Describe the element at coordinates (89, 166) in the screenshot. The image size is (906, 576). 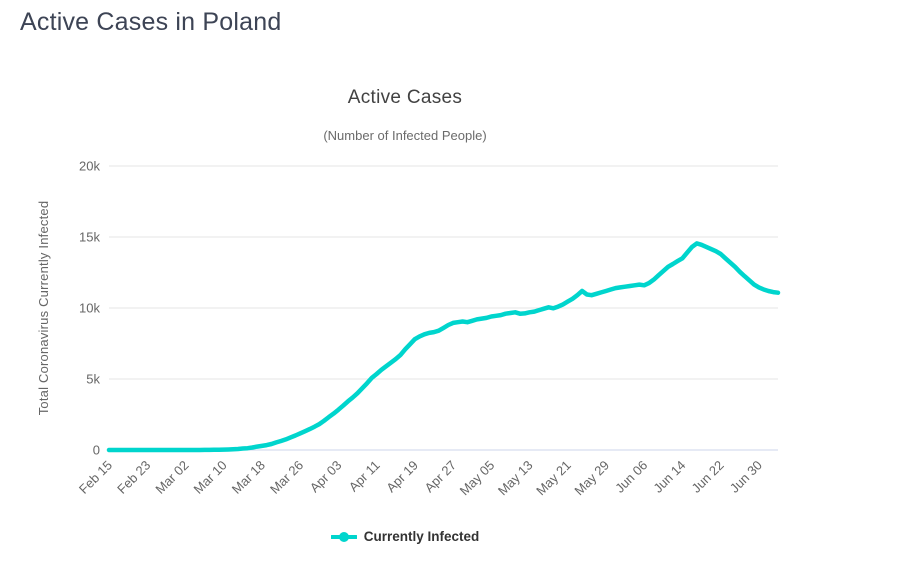
I see `y-tick-label: 20k` at that location.